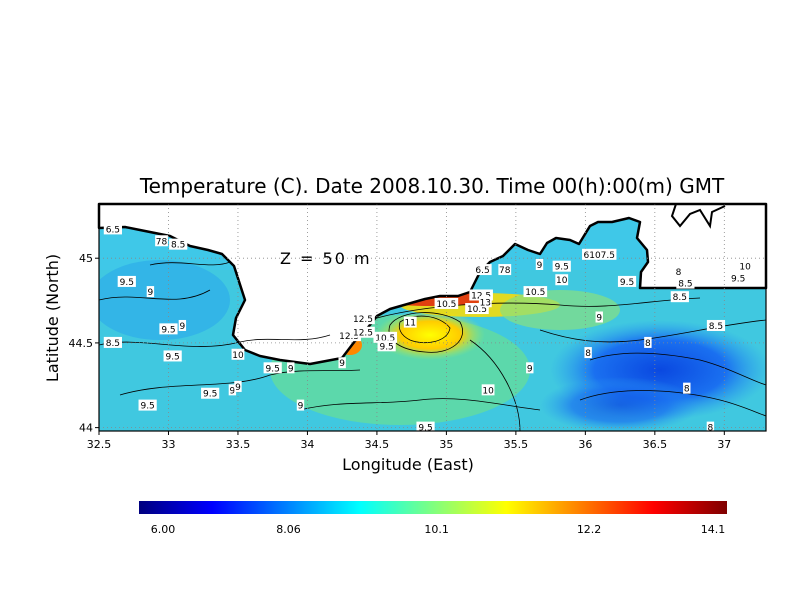  I want to click on y-axis: 44 44.5 45, so click(84, 343).